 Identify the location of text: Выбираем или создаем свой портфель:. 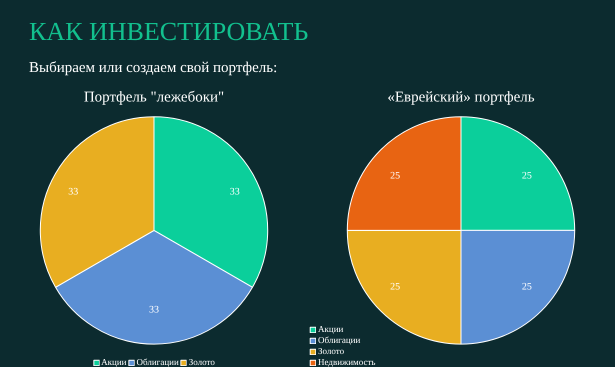
(153, 68).